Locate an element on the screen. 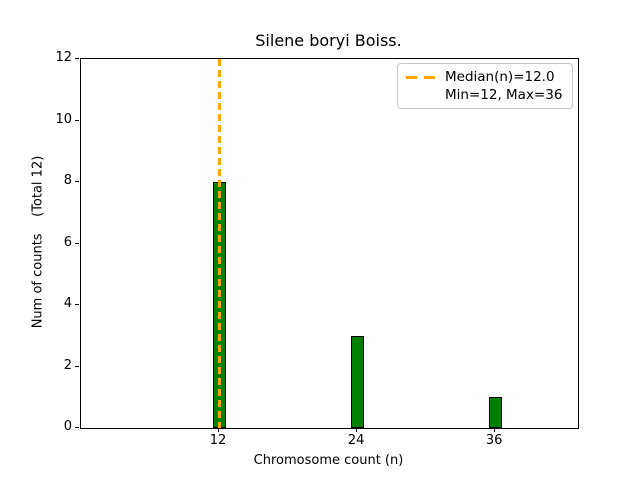  y-axis-label: Num of counts (Total 12) is located at coordinates (38, 242).